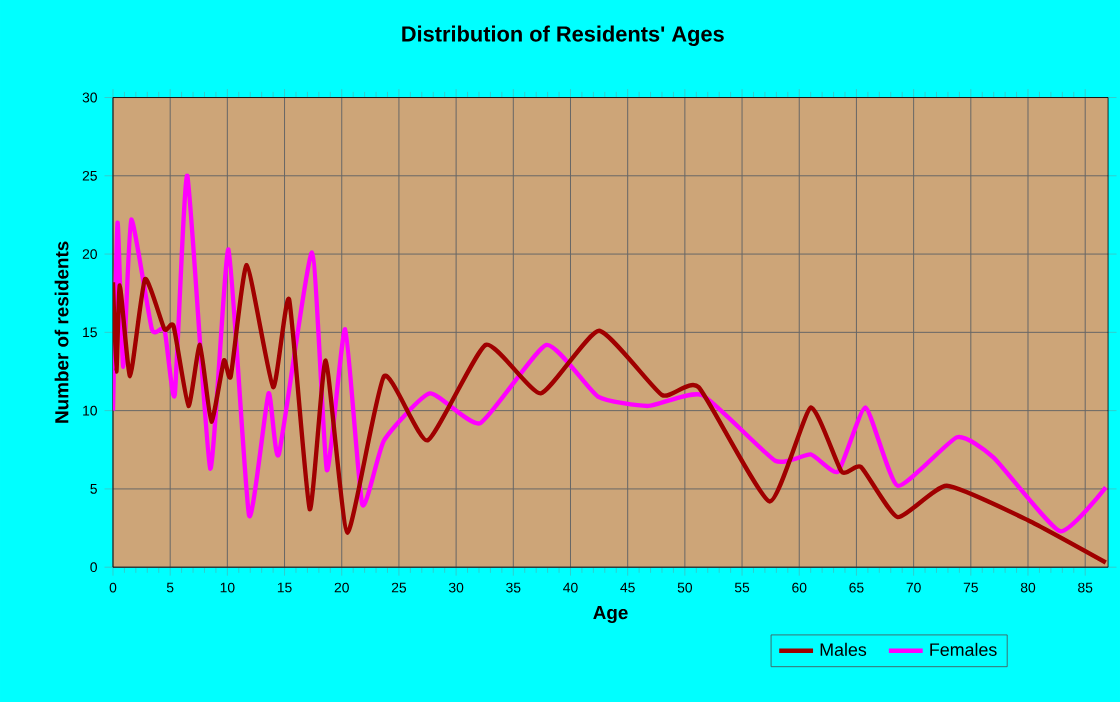  Describe the element at coordinates (610, 614) in the screenshot. I see `x-axis-title: Age` at that location.